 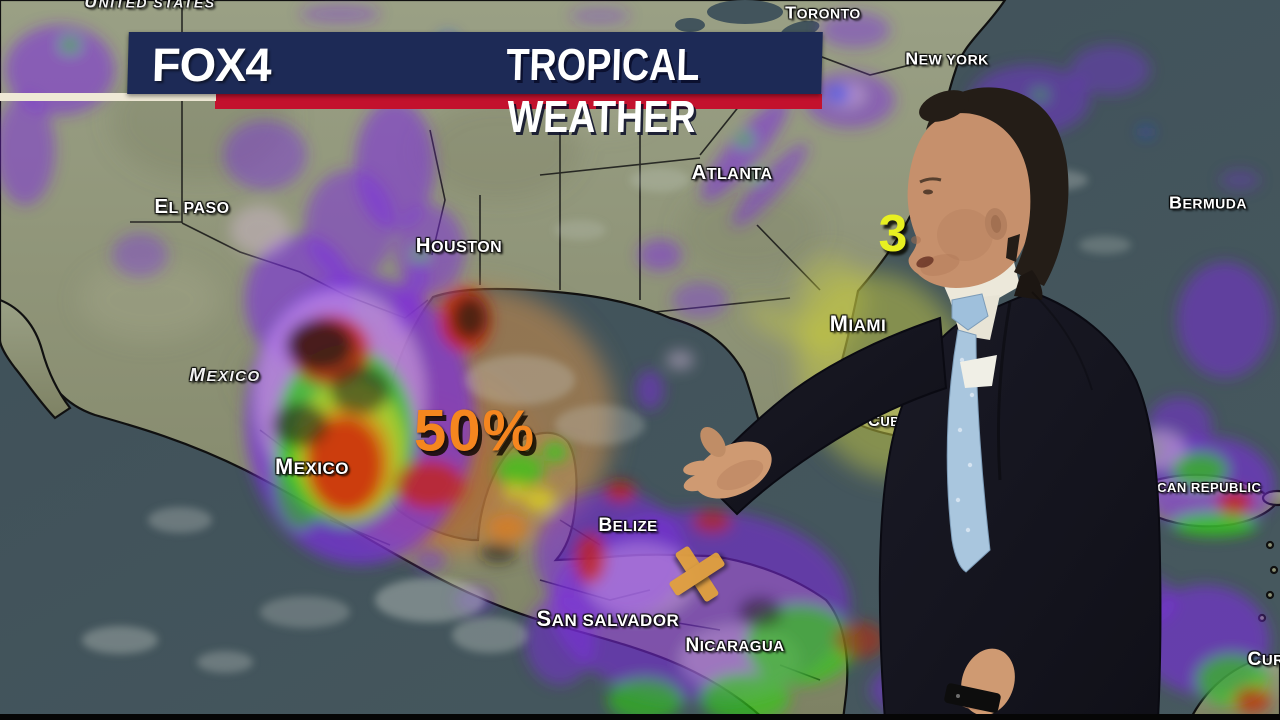 What do you see at coordinates (968, 433) in the screenshot?
I see `presenter-tie` at bounding box center [968, 433].